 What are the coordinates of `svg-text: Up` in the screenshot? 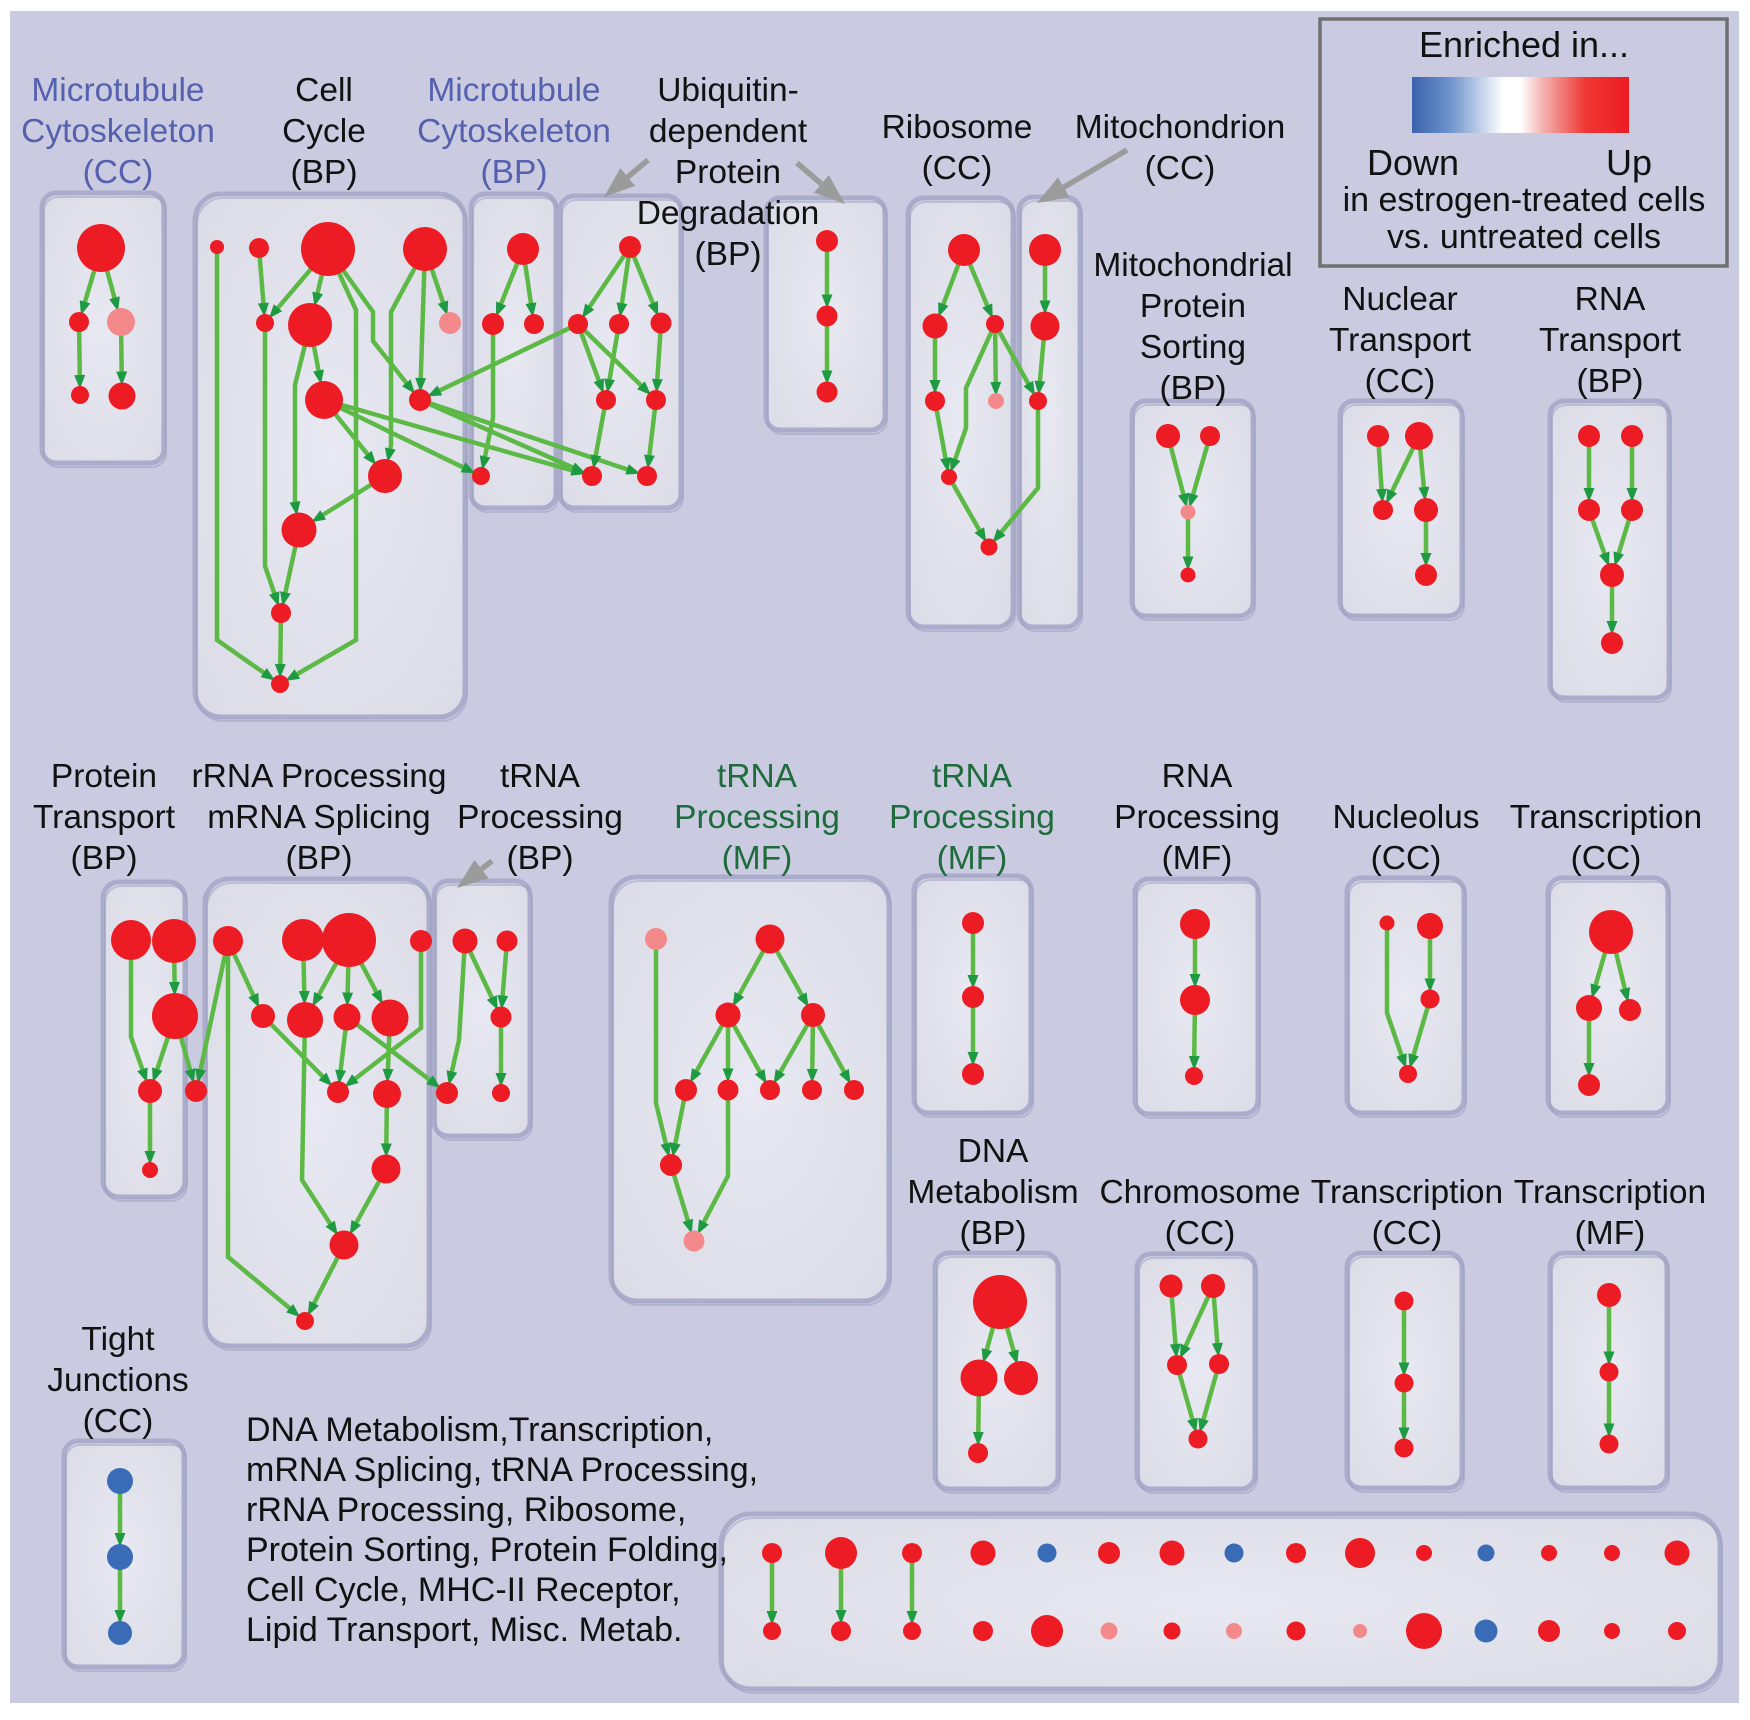 It's located at (1629, 162).